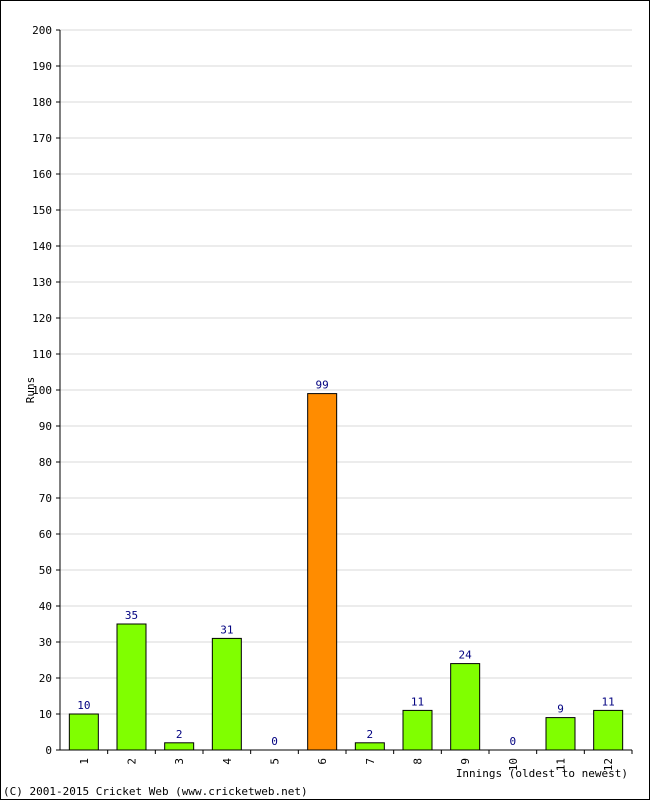  What do you see at coordinates (45, 534) in the screenshot?
I see `y-tick-label: 60` at bounding box center [45, 534].